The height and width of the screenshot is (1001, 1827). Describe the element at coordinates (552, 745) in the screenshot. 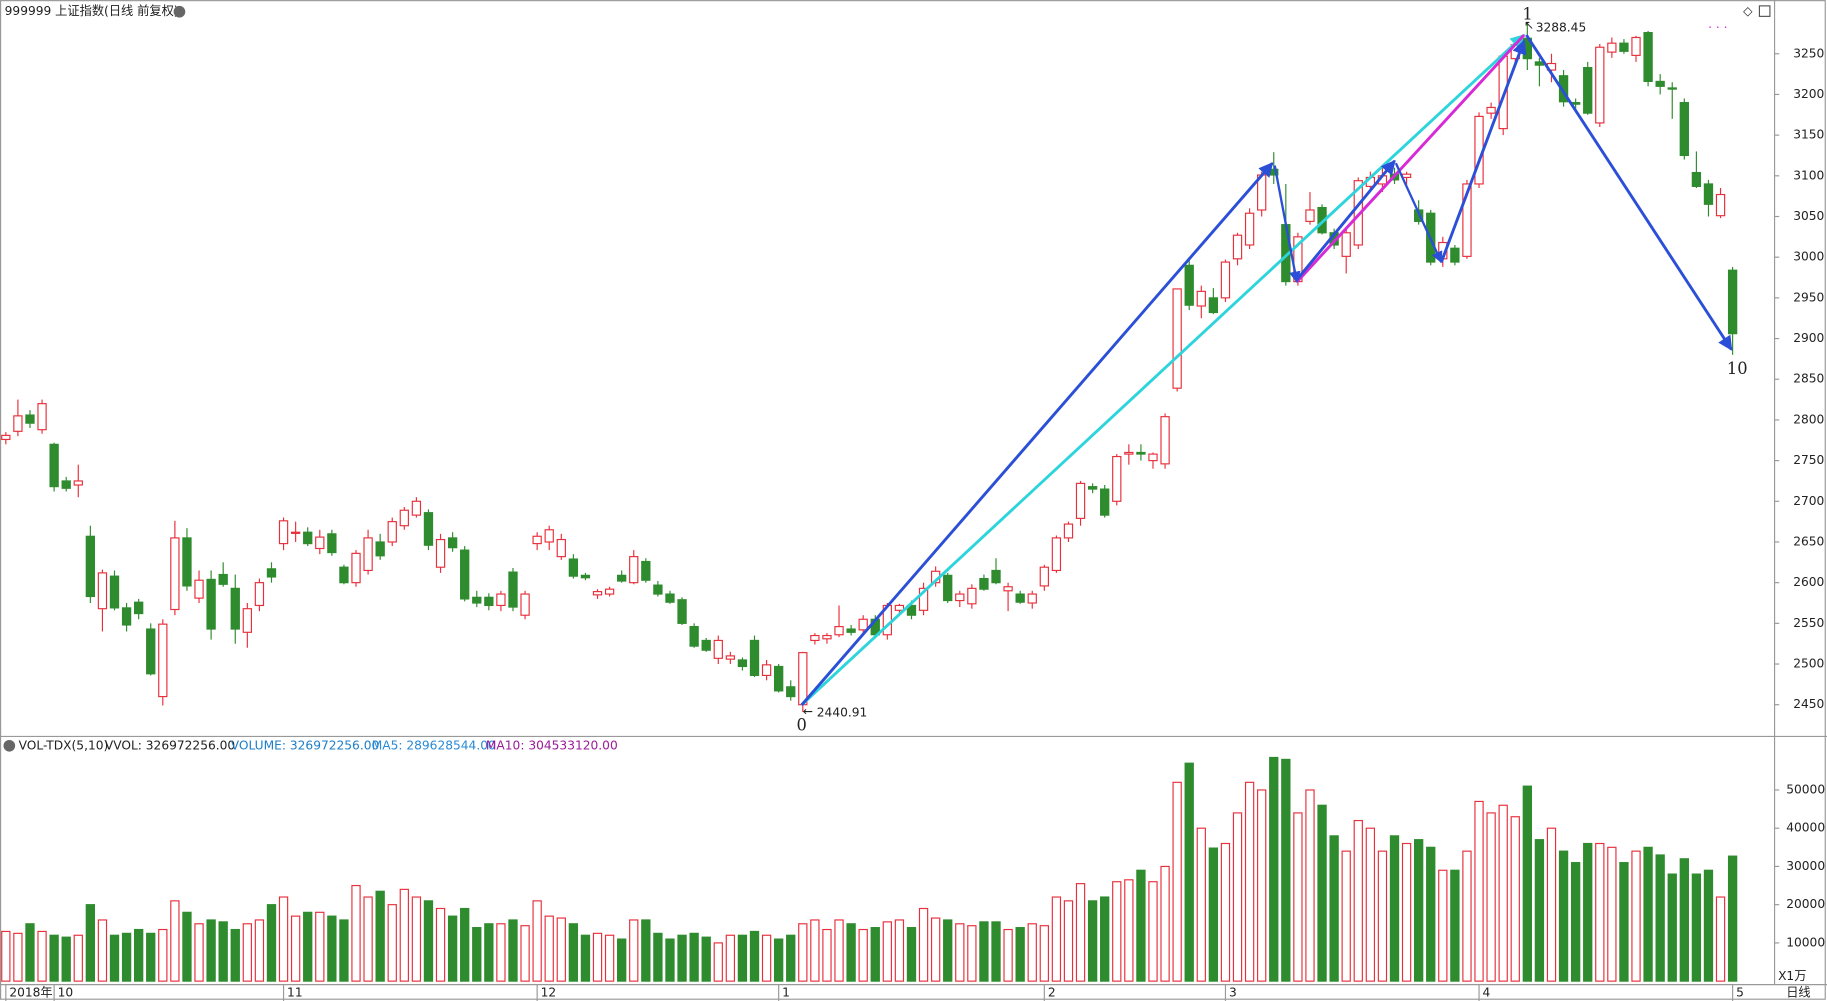

I see `volume-legend: MA10: 304533120.00` at that location.